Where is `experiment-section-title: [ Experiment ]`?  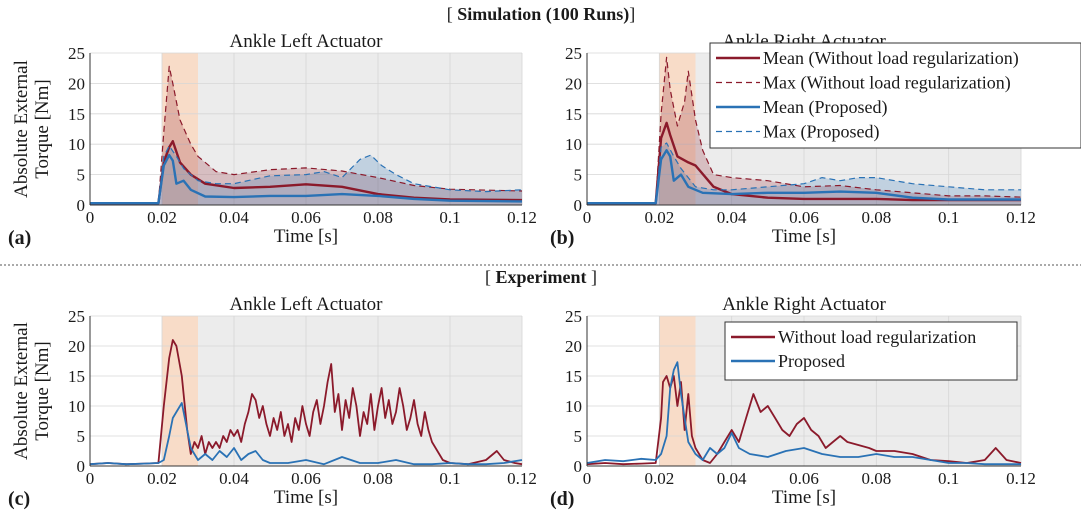
experiment-section-title: [ Experiment ] is located at coordinates (541, 277).